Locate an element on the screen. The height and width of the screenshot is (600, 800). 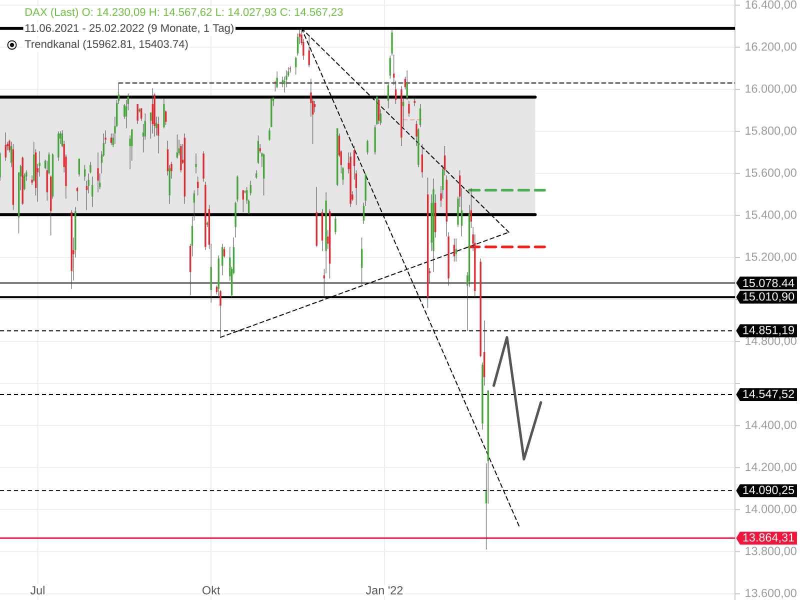
ref-line-label: 14.547,52 is located at coordinates (768, 395).